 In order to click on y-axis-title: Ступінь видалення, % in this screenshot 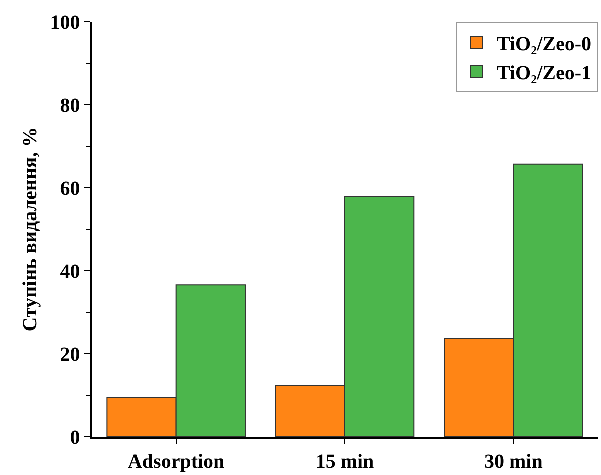, I will do `click(30, 229)`.